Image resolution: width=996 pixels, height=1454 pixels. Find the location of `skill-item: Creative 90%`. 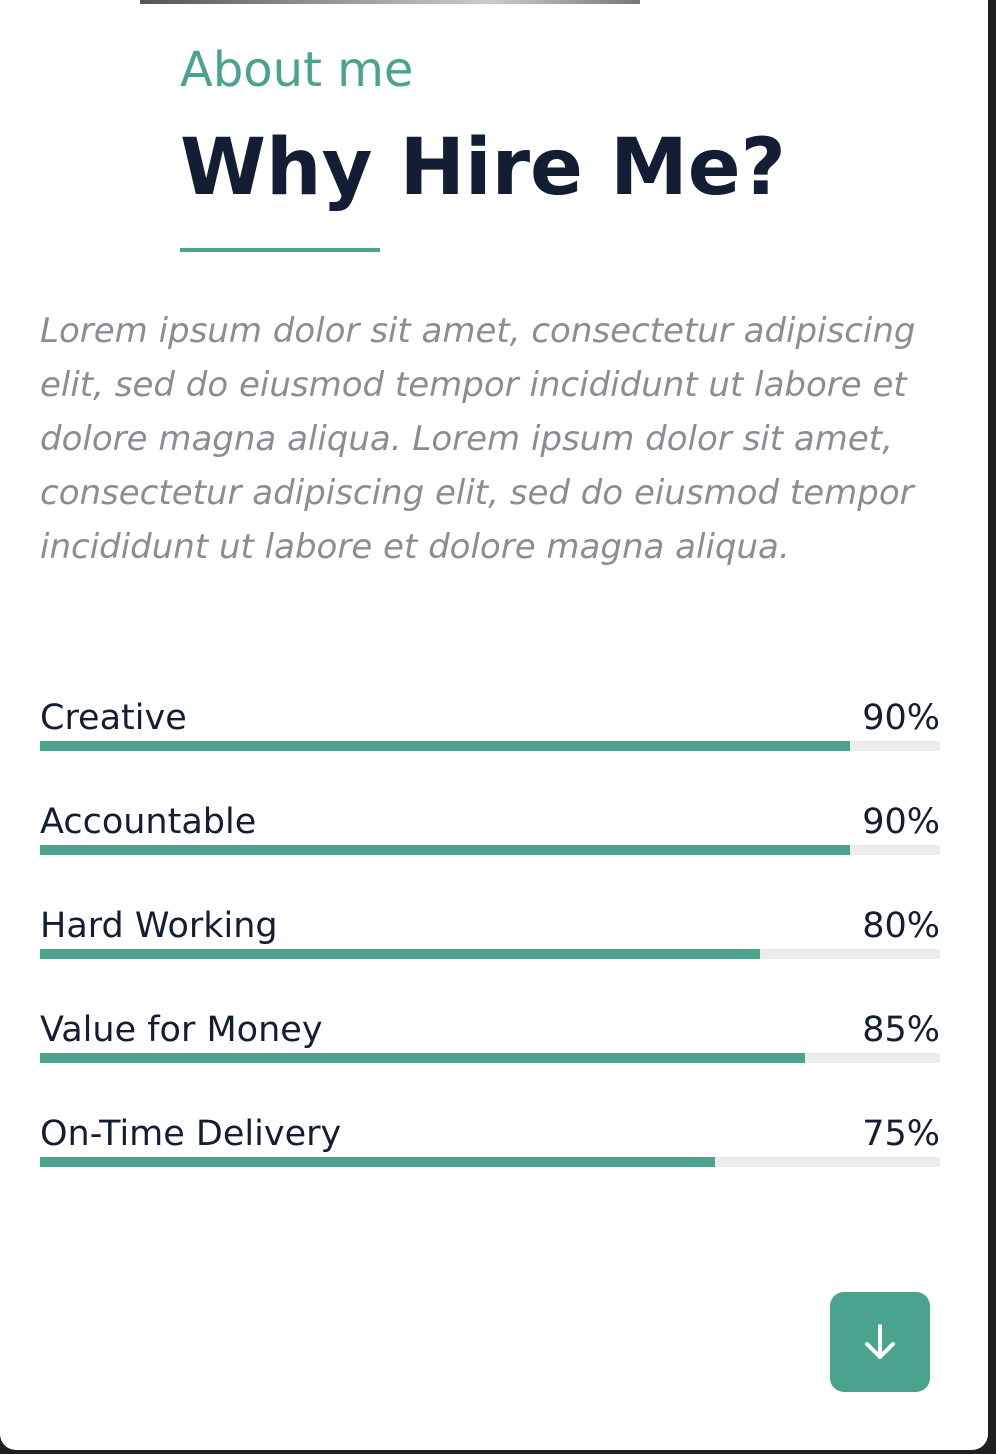

skill-item: Creative 90% is located at coordinates (490, 740).